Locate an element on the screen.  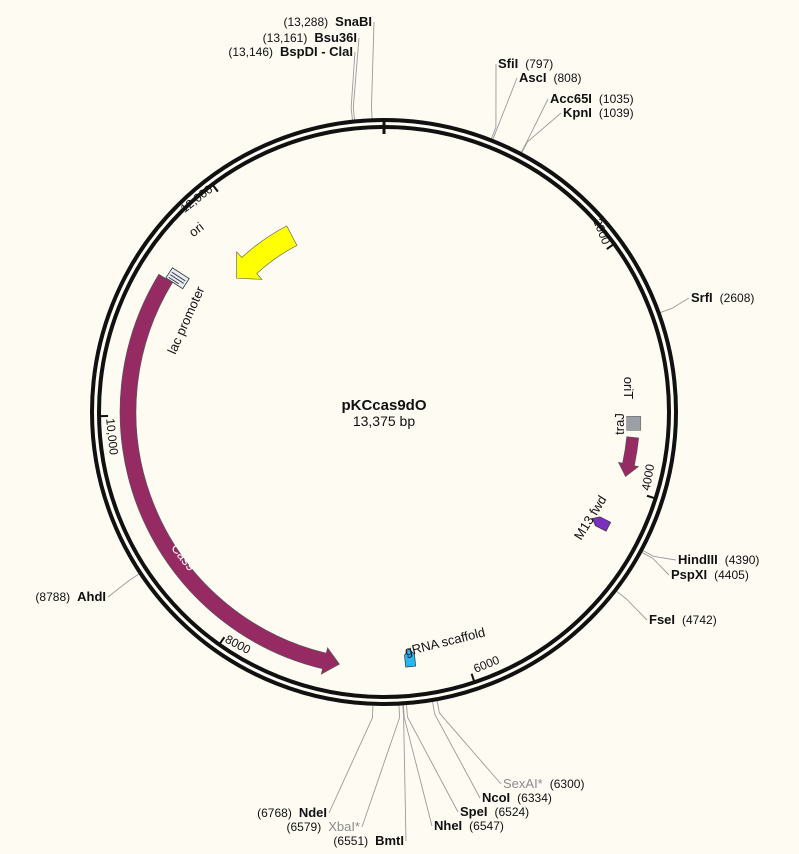
site-bspdi-clai: BspDI - ClaI (13,146) is located at coordinates (290, 51).